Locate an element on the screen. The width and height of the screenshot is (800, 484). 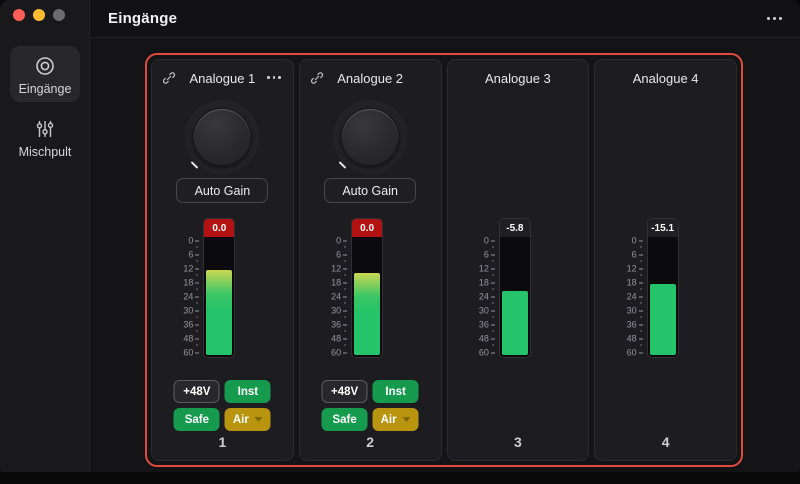
channel-number: 4 is located at coordinates (665, 442).